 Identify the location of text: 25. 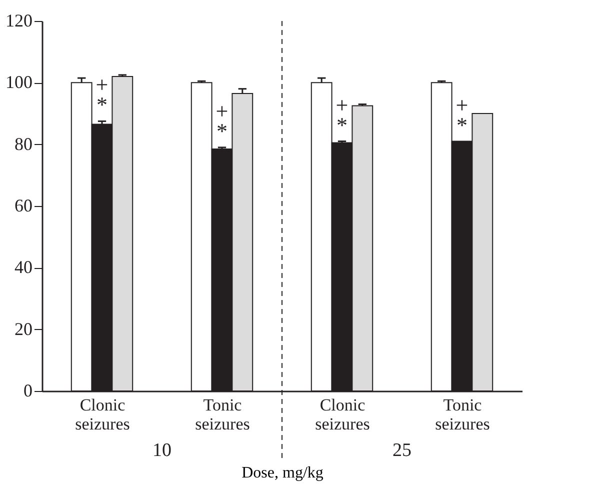
(402, 450).